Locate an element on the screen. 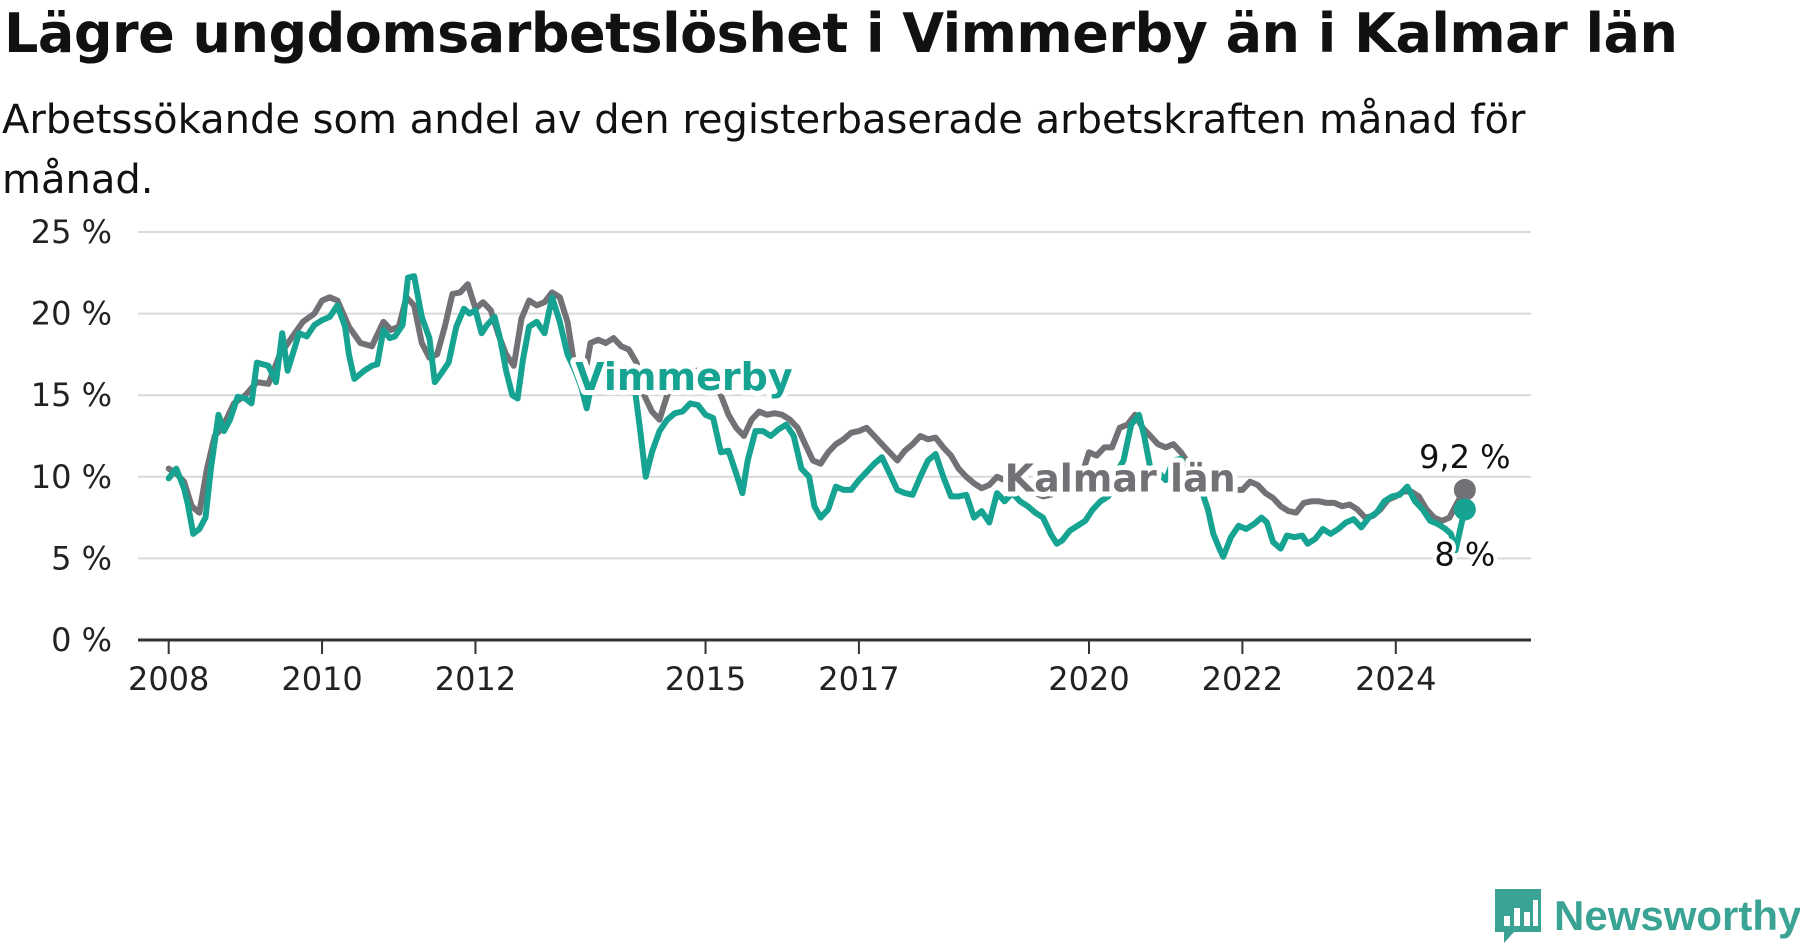 The image size is (1800, 948). x-tick-label: 2015 is located at coordinates (705, 679).